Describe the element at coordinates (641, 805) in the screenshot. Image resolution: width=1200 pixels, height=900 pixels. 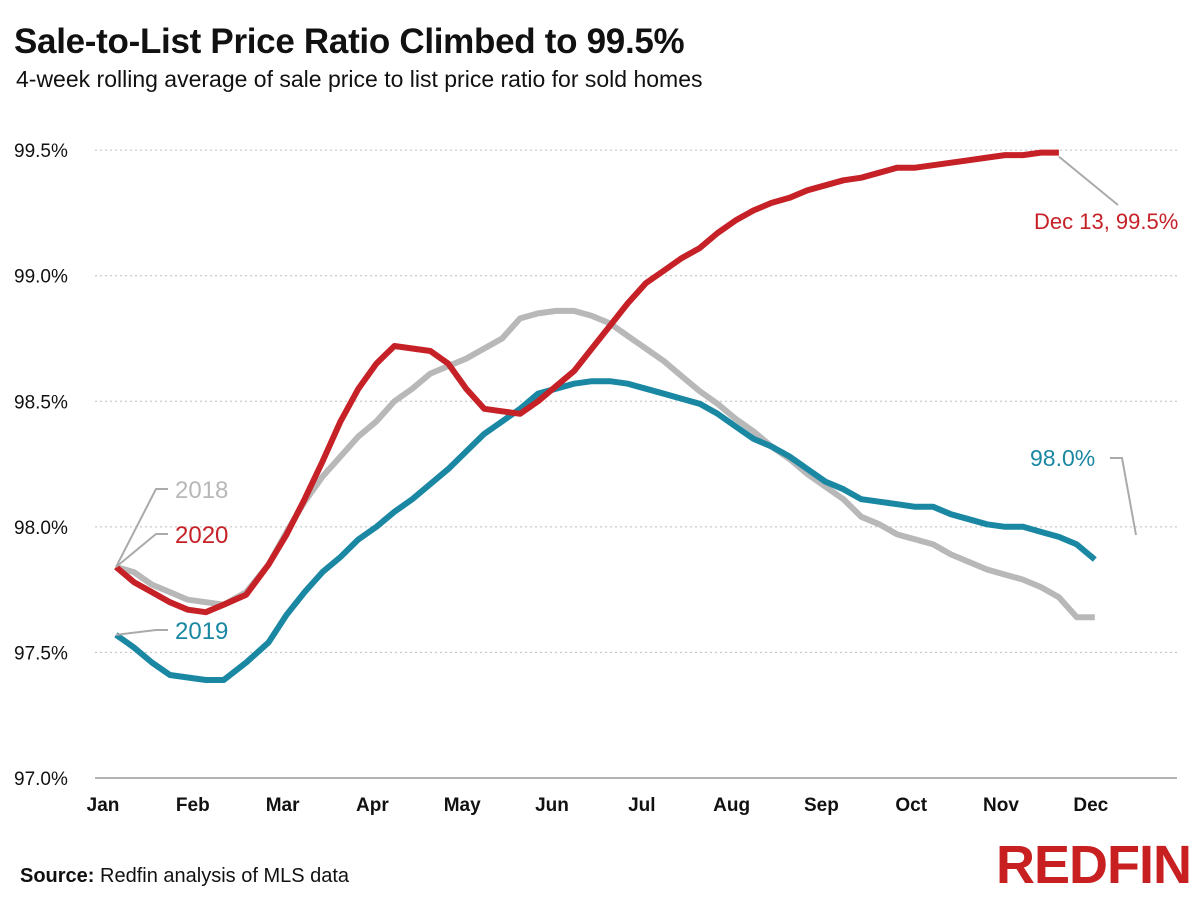
I see `x-tick-label: Jul` at that location.